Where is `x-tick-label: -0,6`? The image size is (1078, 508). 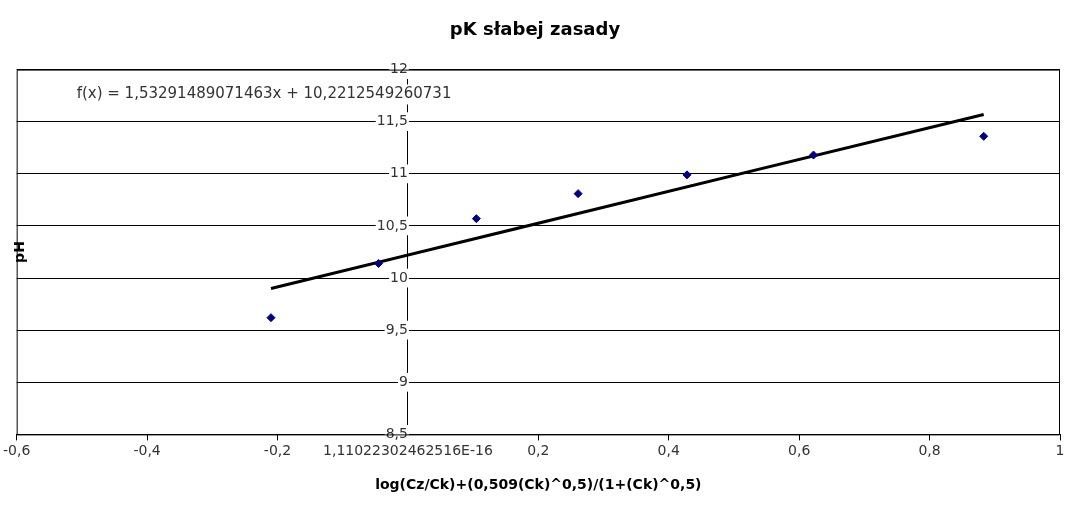 x-tick-label: -0,6 is located at coordinates (16, 450).